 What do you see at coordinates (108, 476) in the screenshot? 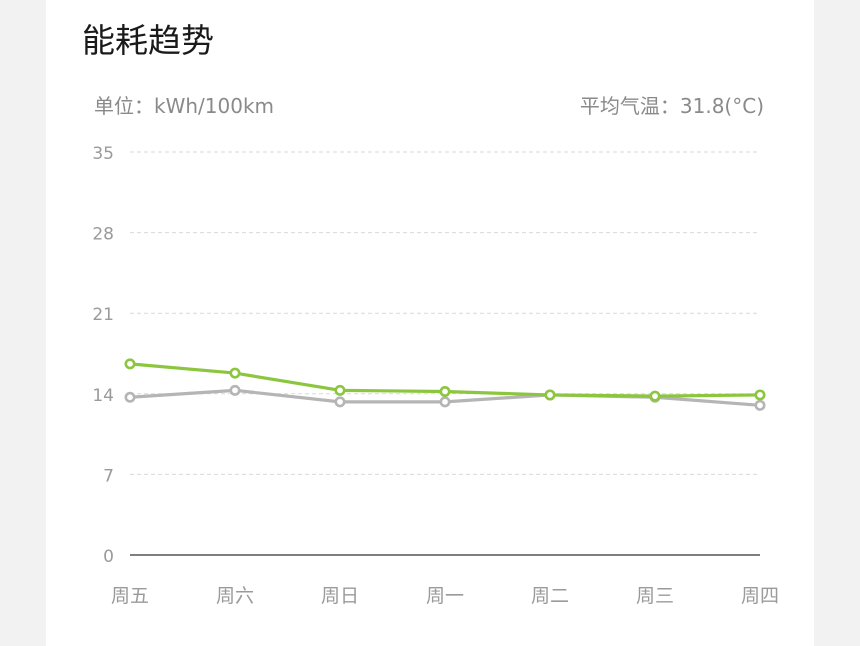
I see `y-tick-label: 7` at bounding box center [108, 476].